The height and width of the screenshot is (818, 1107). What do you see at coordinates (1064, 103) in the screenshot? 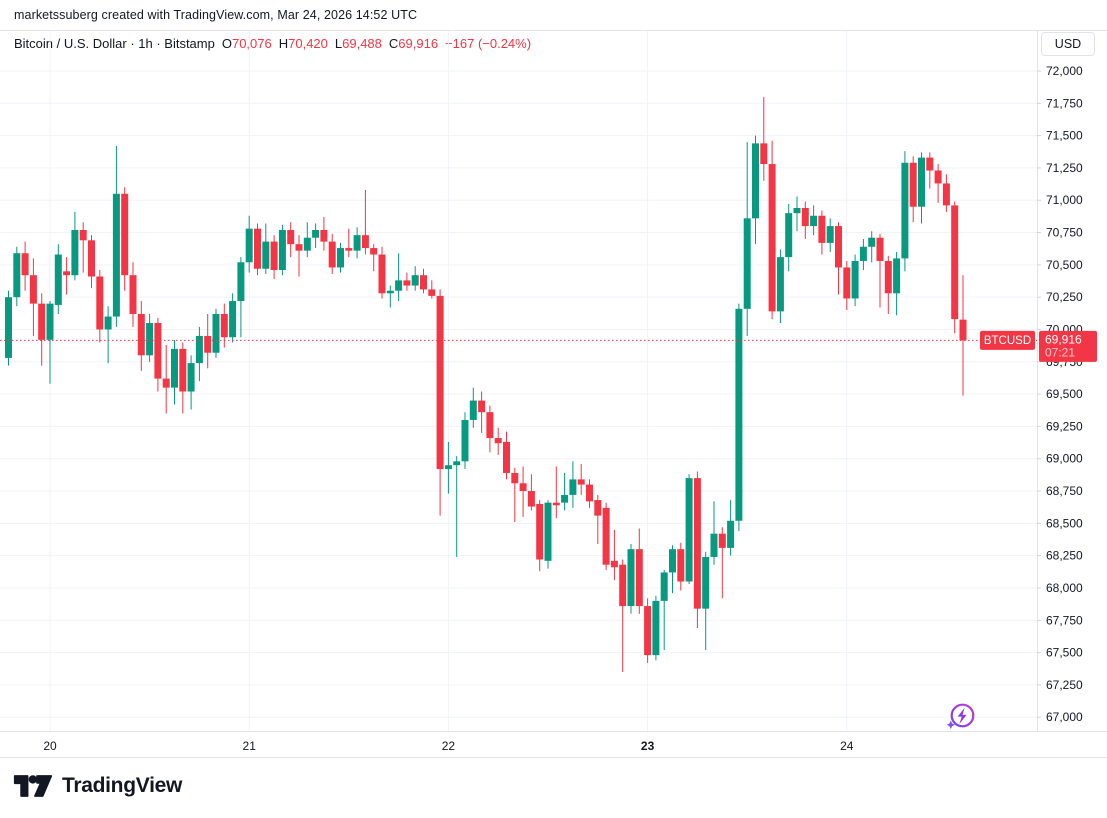
I see `price-axis-label: 71,750` at bounding box center [1064, 103].